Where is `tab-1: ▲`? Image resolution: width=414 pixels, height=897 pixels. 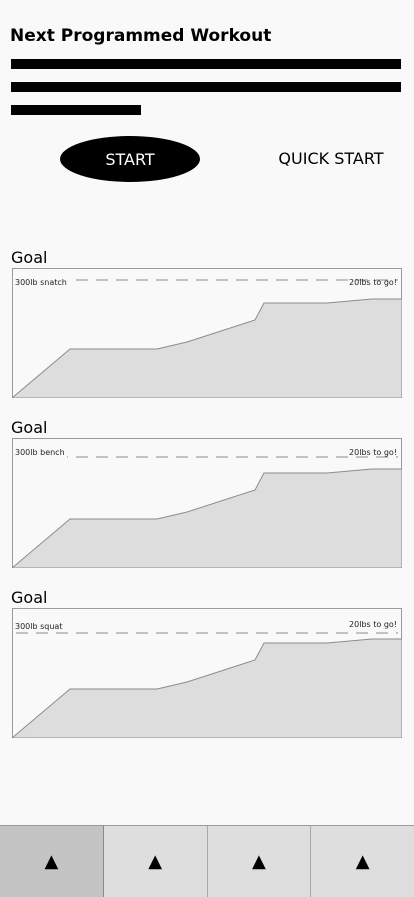
tab-1: ▲ is located at coordinates (52, 861).